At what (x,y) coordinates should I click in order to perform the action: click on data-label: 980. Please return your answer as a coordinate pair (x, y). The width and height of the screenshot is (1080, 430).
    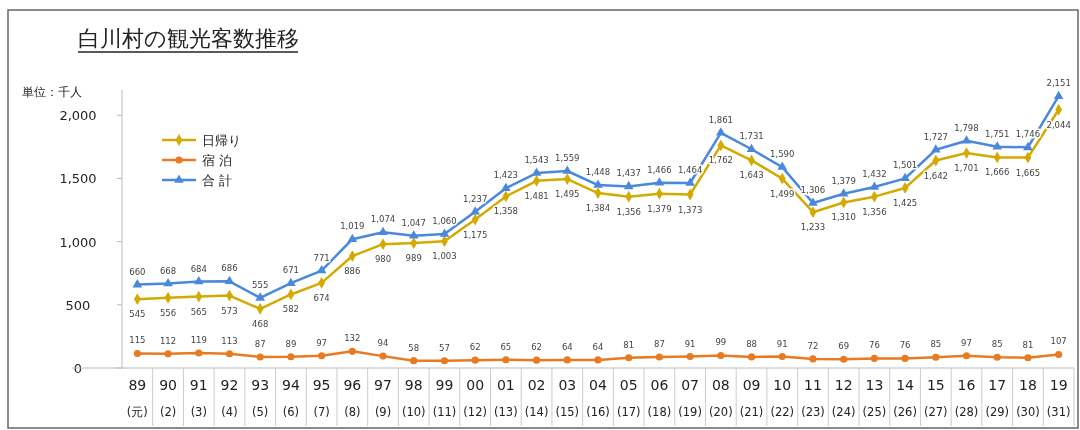
    Looking at the image, I should click on (383, 259).